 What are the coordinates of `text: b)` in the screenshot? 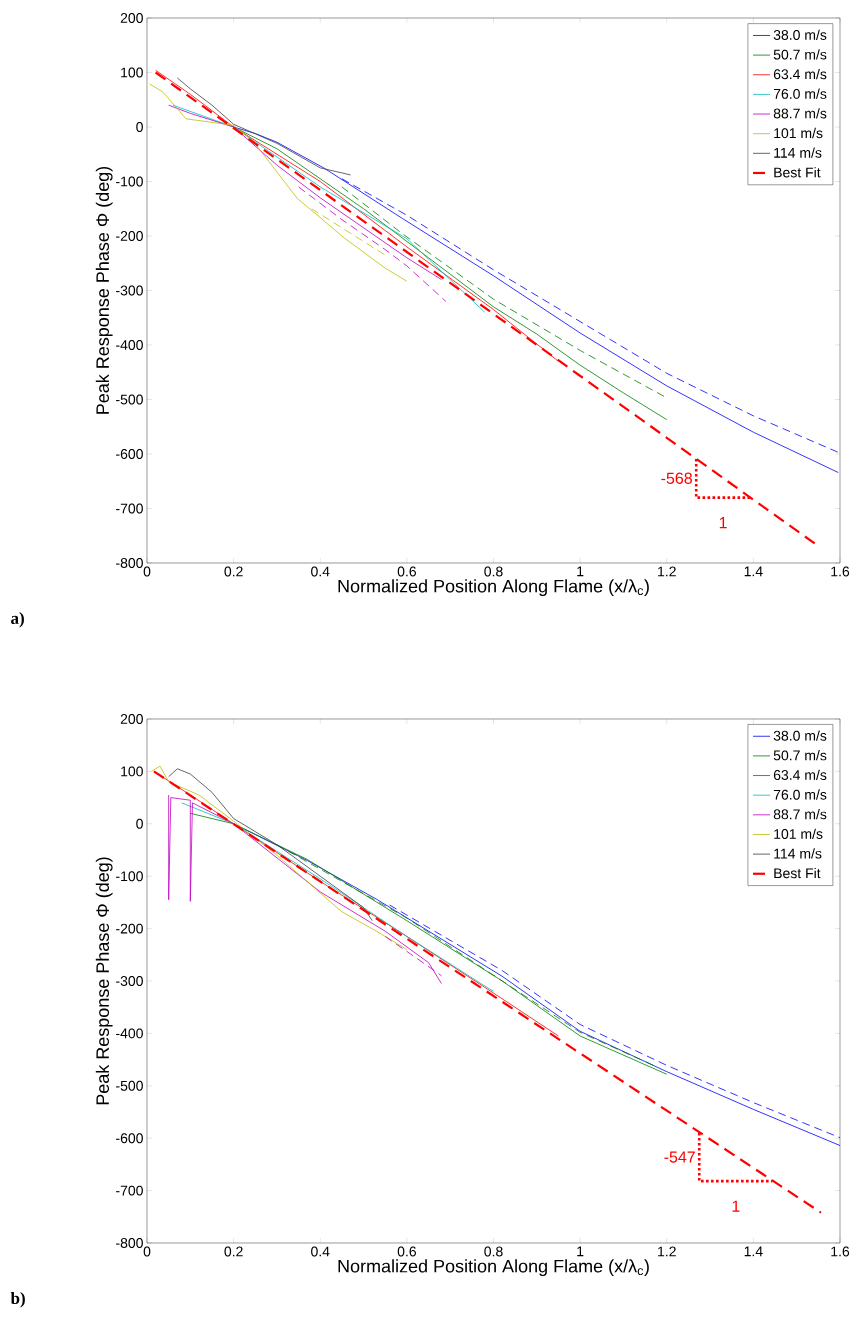 It's located at (17, 1300).